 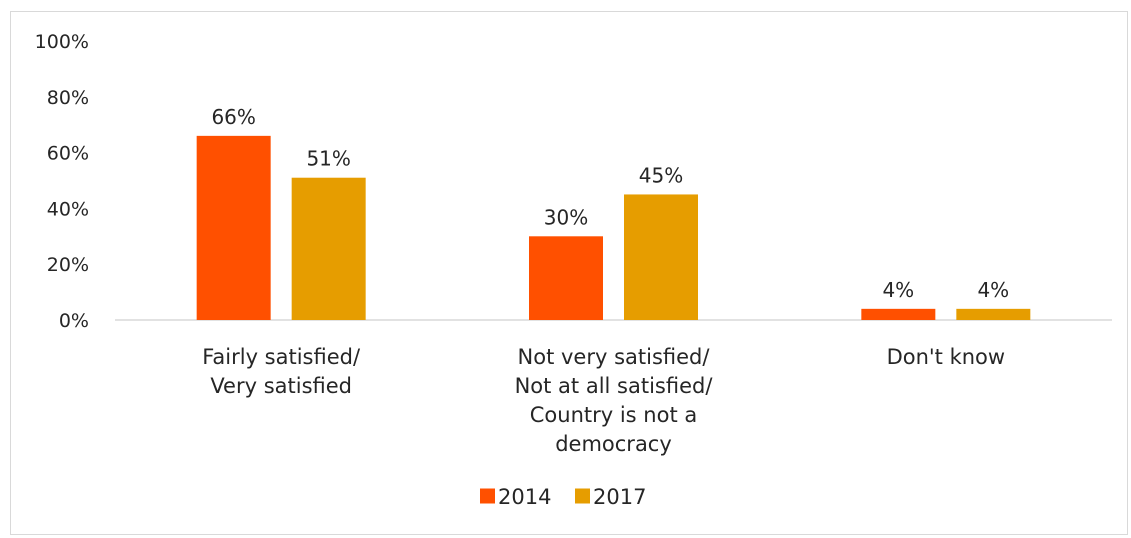 I want to click on category-label: Not at all satisfied/, so click(x=614, y=386).